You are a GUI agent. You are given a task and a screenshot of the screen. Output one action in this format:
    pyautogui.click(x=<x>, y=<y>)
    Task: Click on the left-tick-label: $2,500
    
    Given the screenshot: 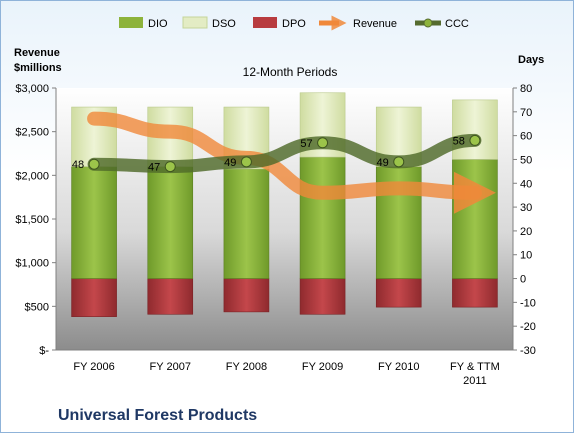 What is the action you would take?
    pyautogui.click(x=32, y=133)
    